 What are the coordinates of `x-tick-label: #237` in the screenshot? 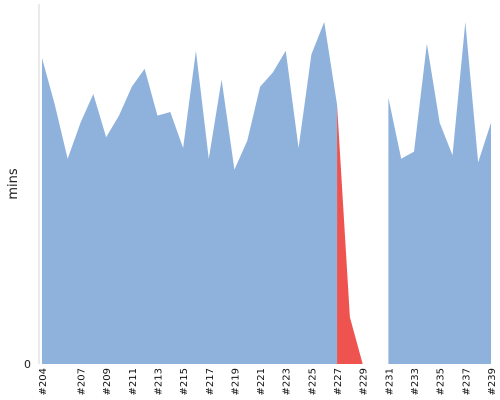 It's located at (466, 381).